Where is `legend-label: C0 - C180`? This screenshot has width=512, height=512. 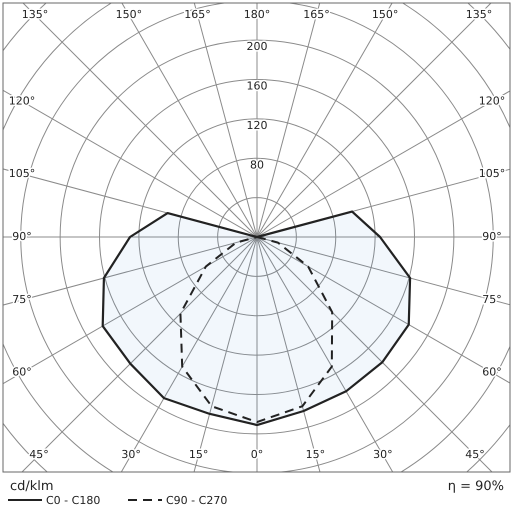 legend-label: C0 - C180 is located at coordinates (73, 500).